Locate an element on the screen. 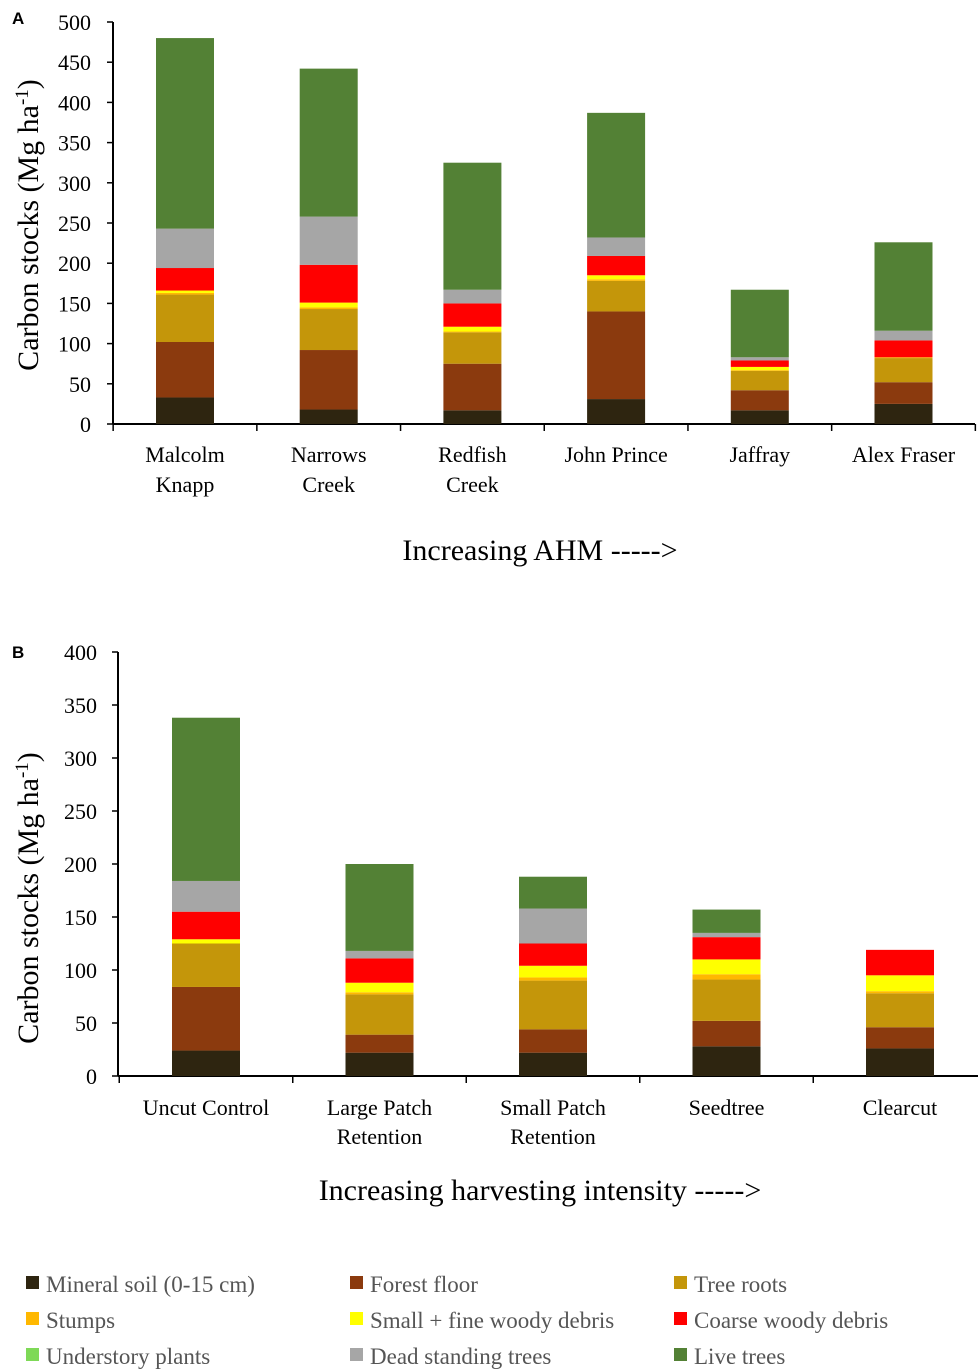  y-tick-label: 400 is located at coordinates (80, 652).